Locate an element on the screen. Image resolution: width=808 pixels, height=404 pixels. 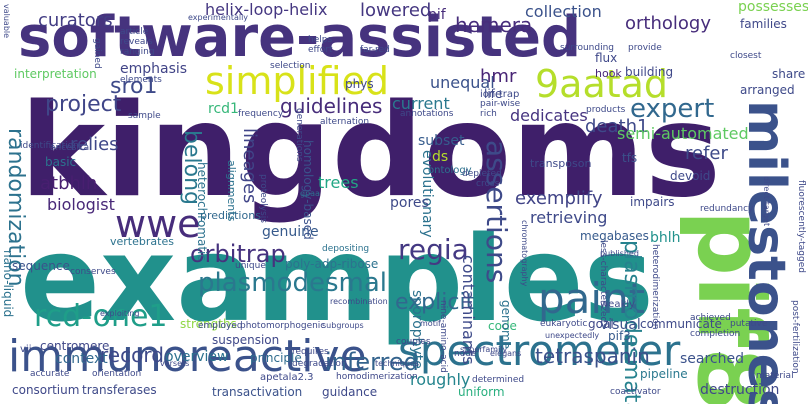
word-chromatography: chromatography is located at coordinates (524, 253).